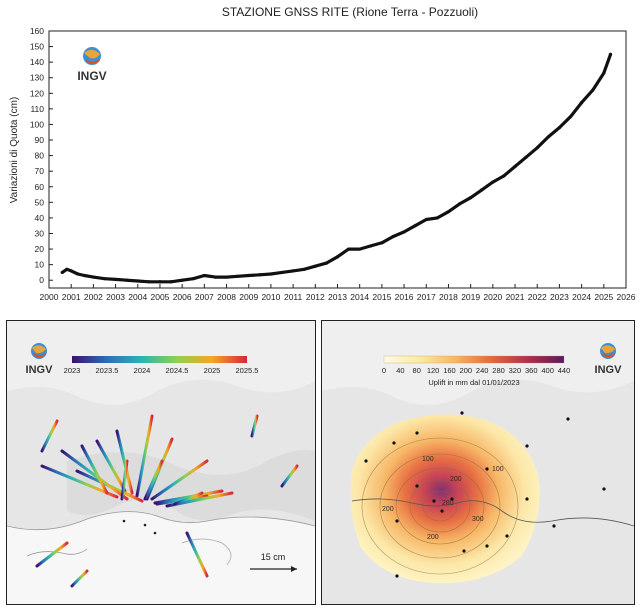 The image size is (640, 613). Describe the element at coordinates (115, 297) in the screenshot. I see `x-tick-label: 2003` at that location.